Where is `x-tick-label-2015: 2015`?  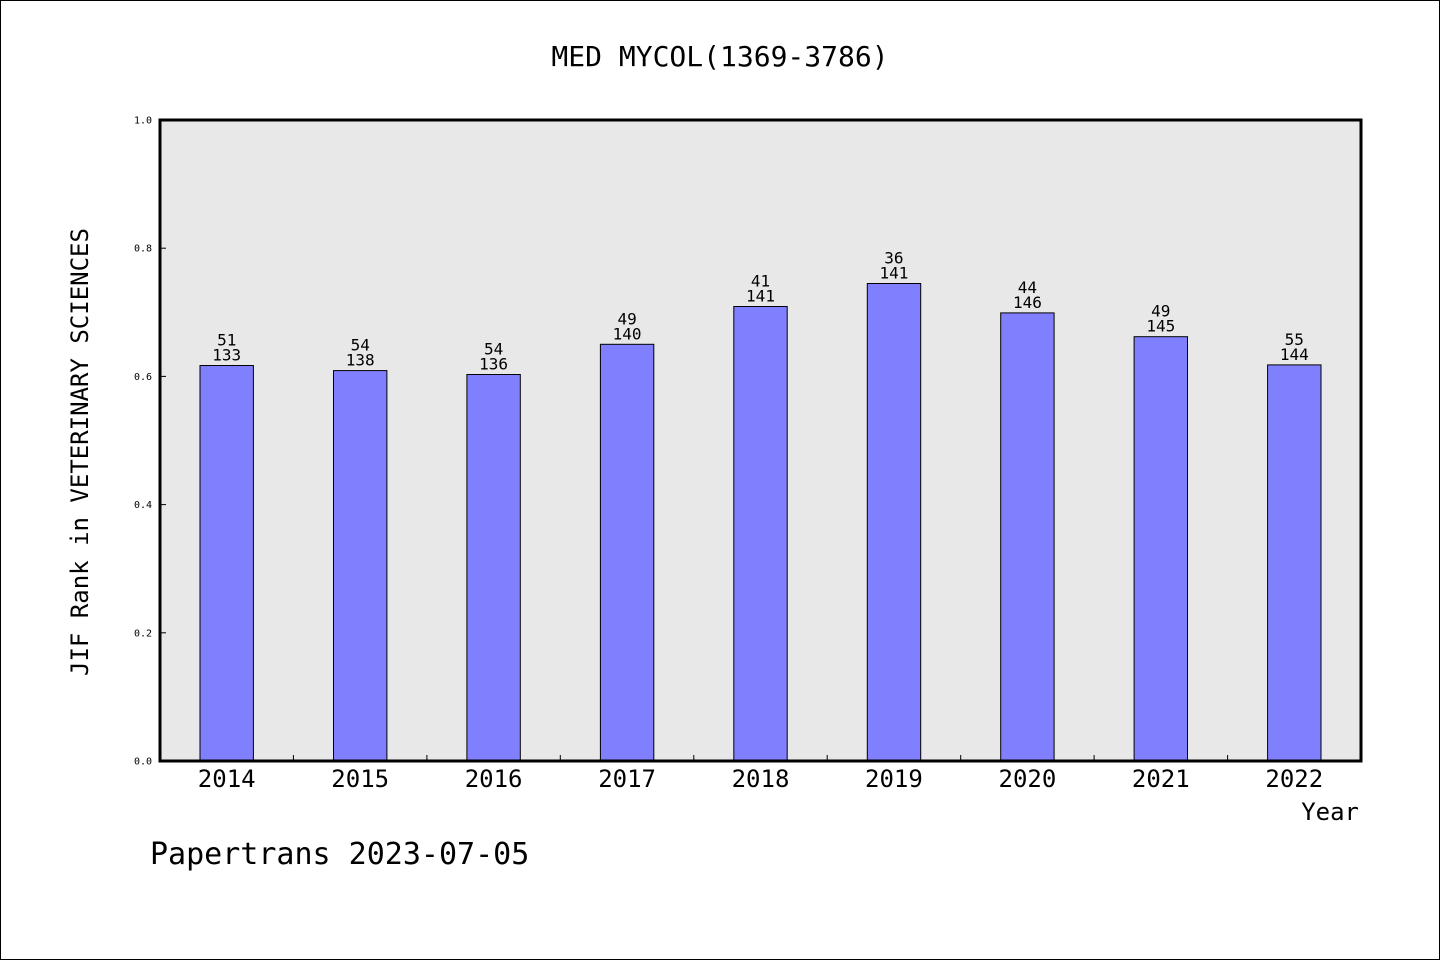
x-tick-label-2015: 2015 is located at coordinates (360, 779).